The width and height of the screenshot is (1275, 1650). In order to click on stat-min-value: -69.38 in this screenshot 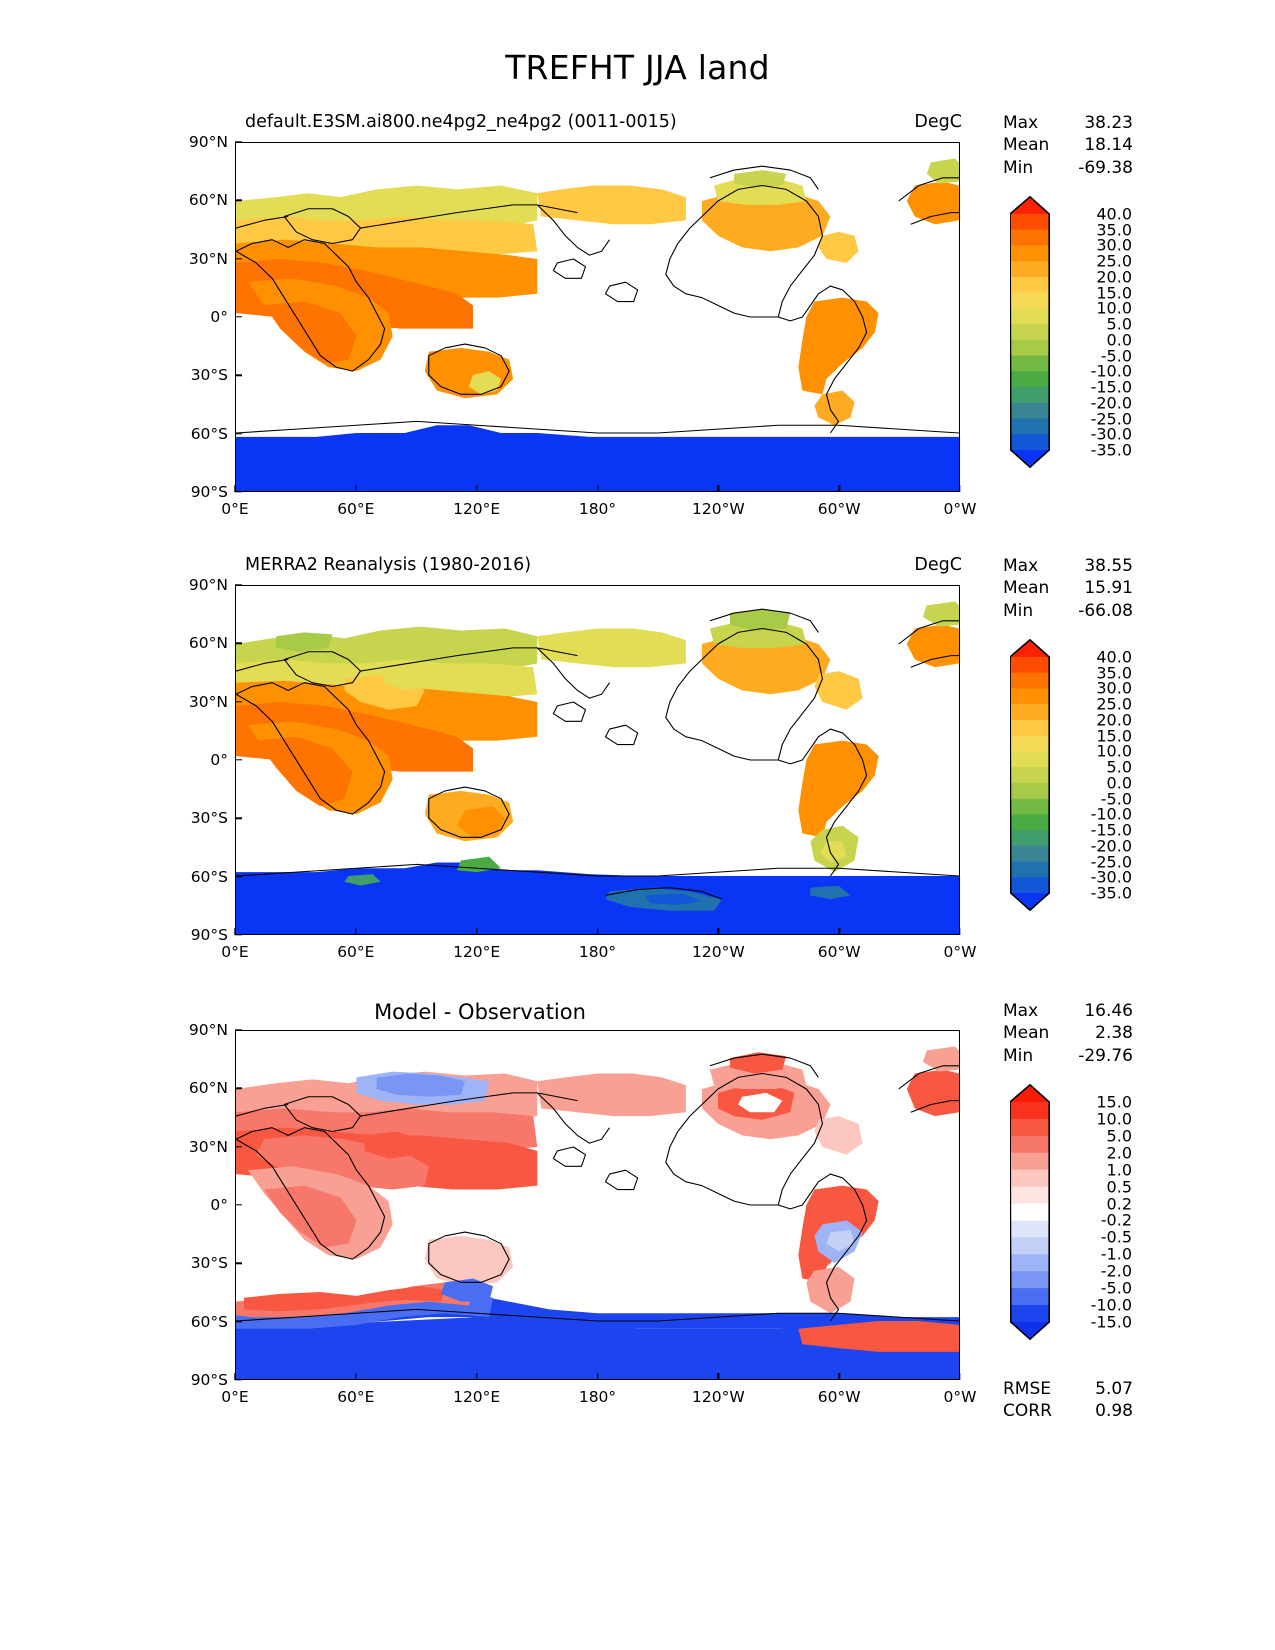, I will do `click(1105, 167)`.